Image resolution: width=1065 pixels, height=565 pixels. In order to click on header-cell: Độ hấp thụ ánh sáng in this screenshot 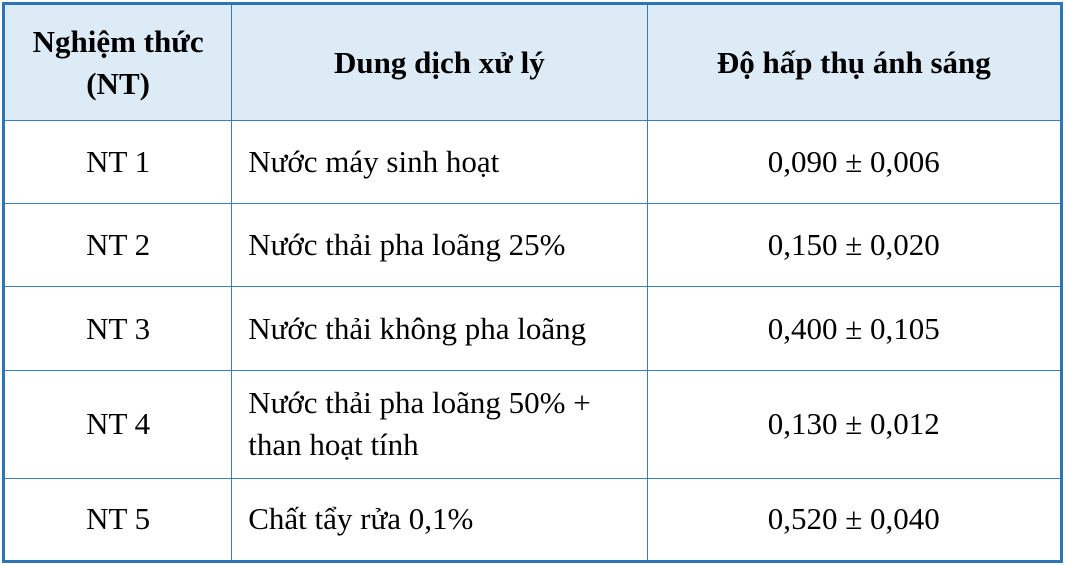, I will do `click(854, 62)`.